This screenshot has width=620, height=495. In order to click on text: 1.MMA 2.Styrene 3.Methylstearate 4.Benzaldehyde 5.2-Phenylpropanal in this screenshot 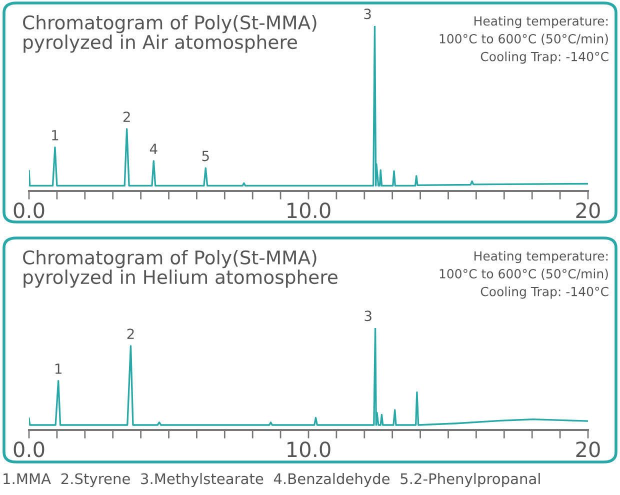, I will do `click(272, 480)`.